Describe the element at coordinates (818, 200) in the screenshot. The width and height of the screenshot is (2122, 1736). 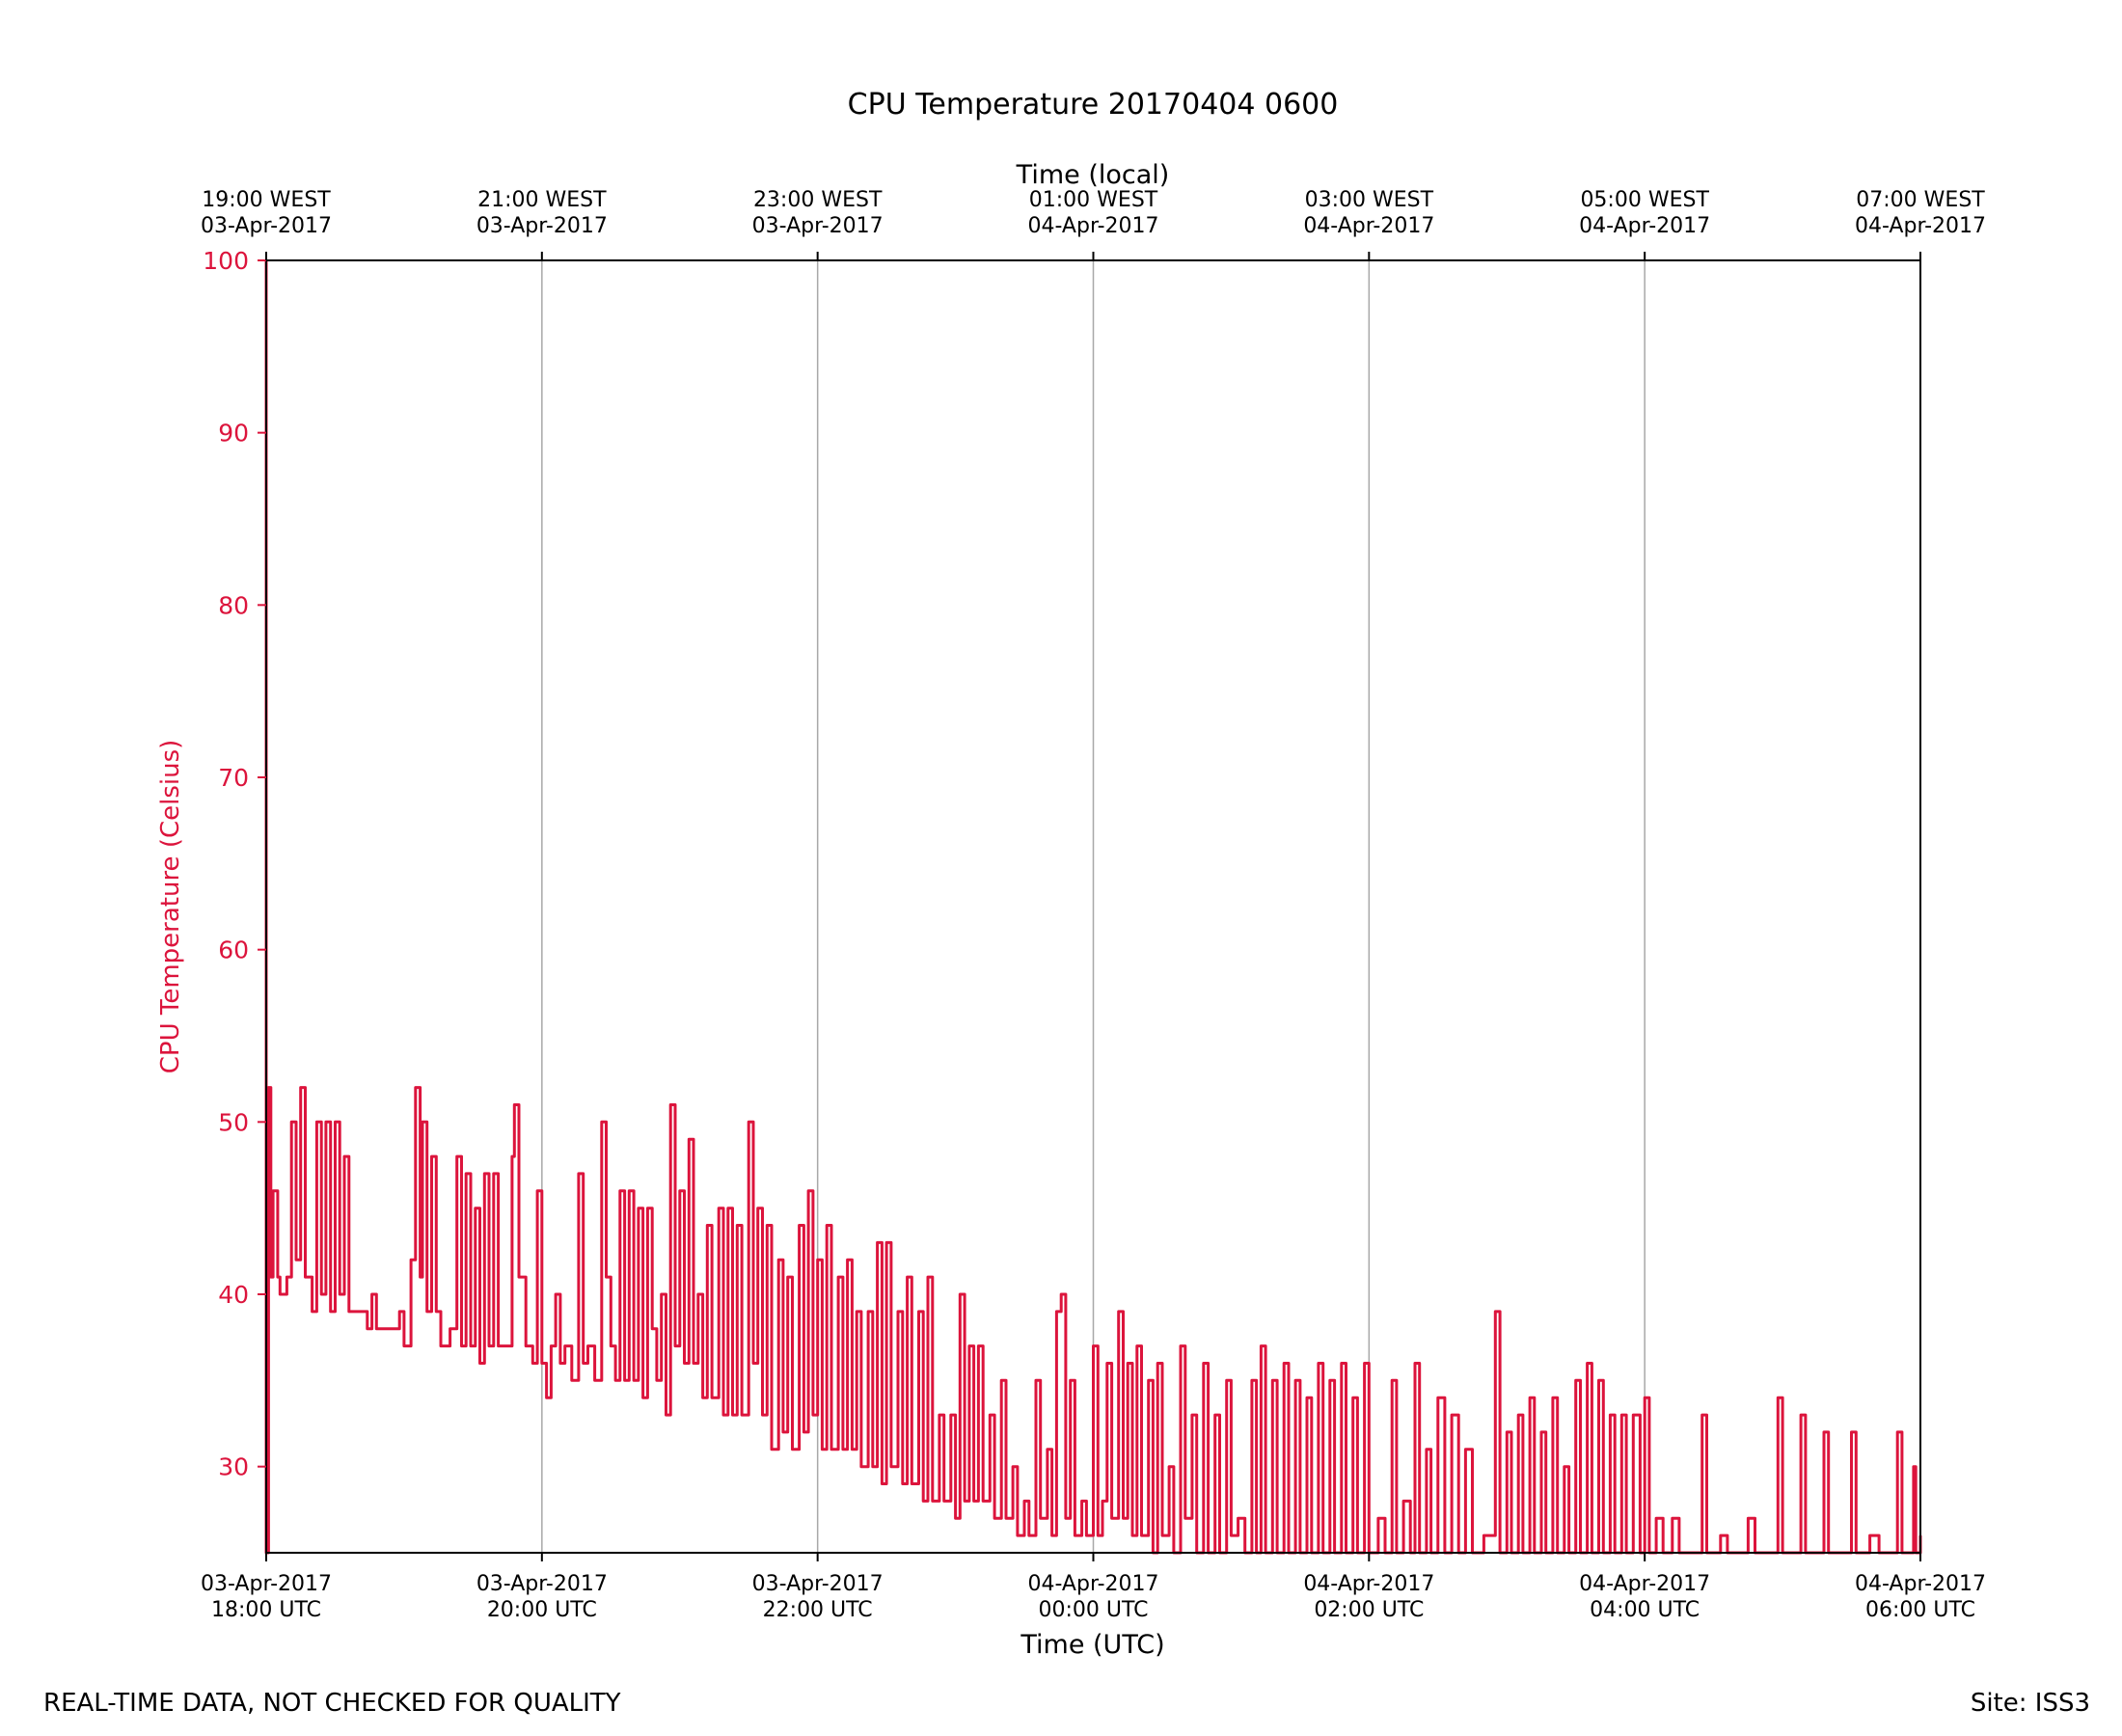
I see `x2-tick-label: 23:00 WEST` at that location.